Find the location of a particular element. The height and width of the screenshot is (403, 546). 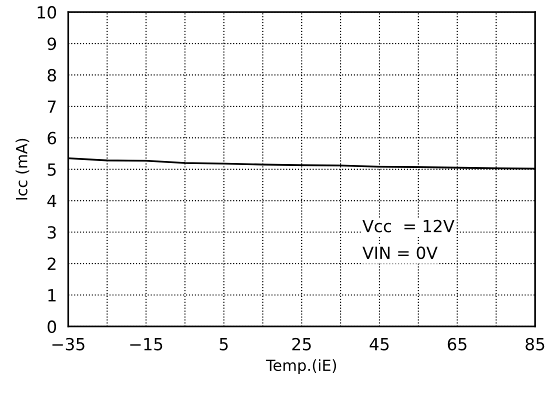

x-axis-title: Temp.(iE) is located at coordinates (301, 366).